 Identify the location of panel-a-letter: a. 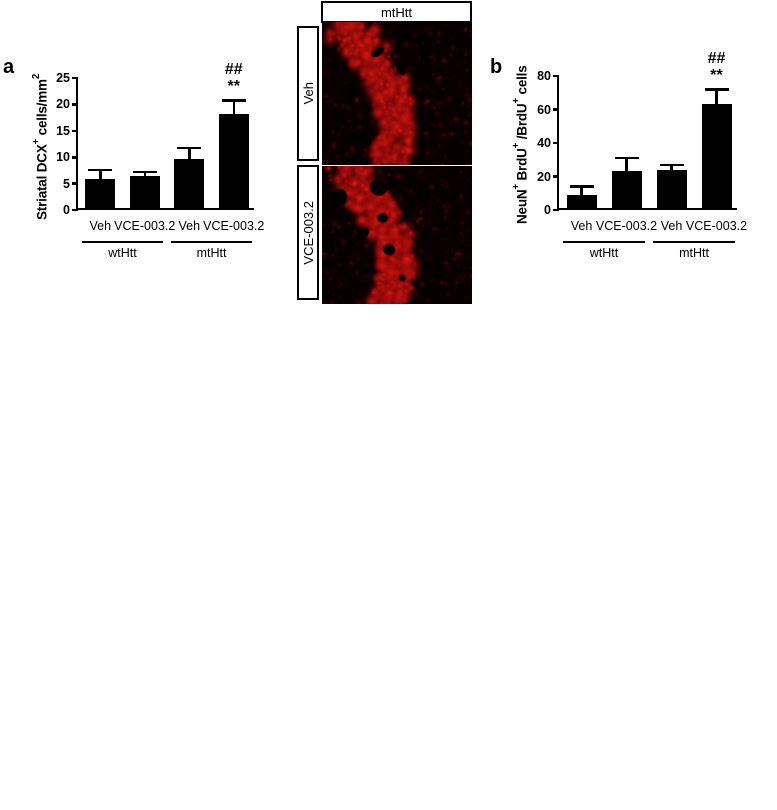
(9, 67).